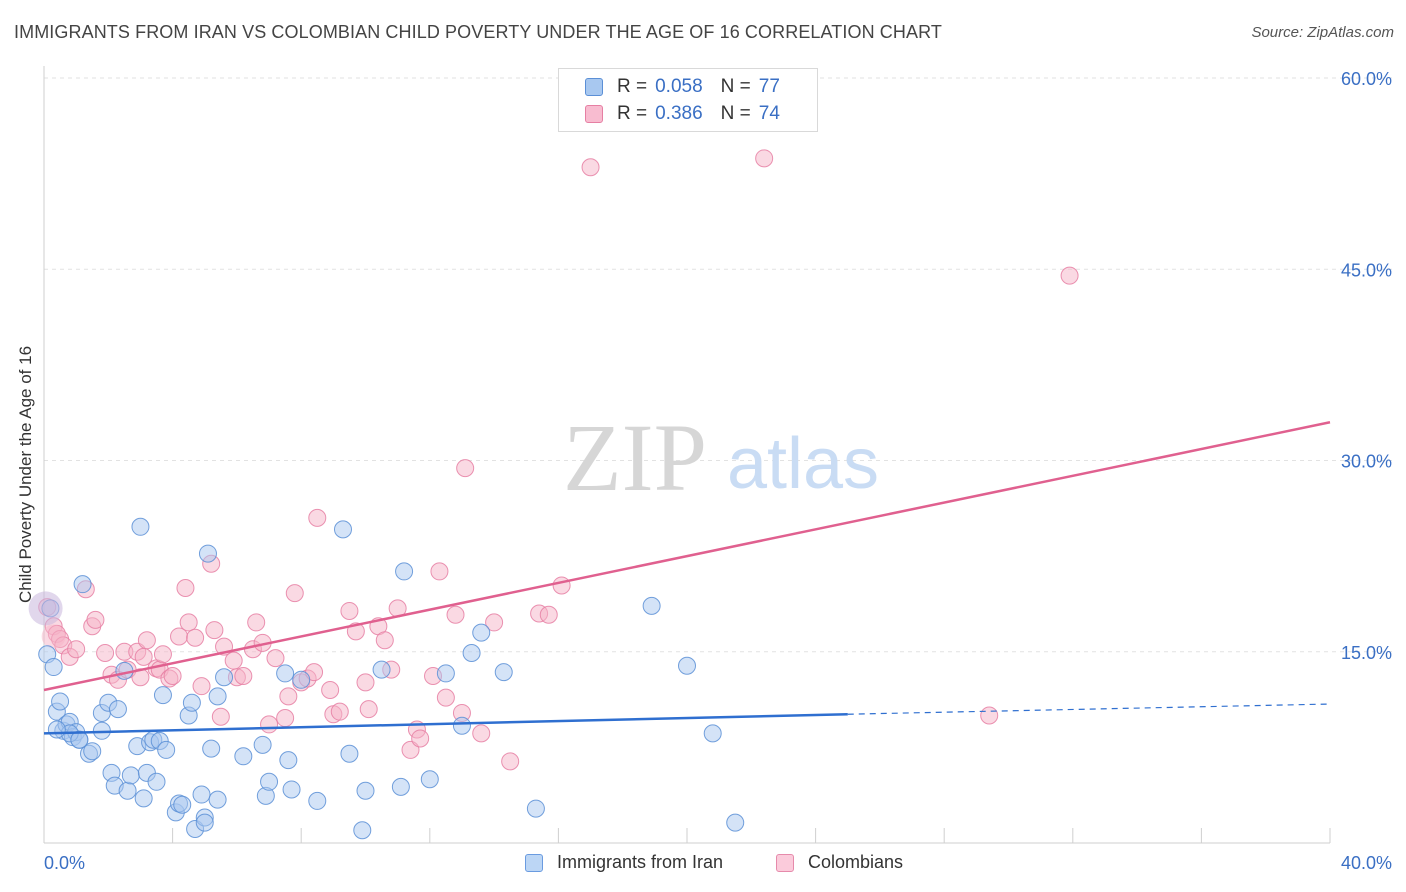 The height and width of the screenshot is (892, 1406). Describe the element at coordinates (1366, 462) in the screenshot. I see `y-tick-label: 30.0%` at that location.